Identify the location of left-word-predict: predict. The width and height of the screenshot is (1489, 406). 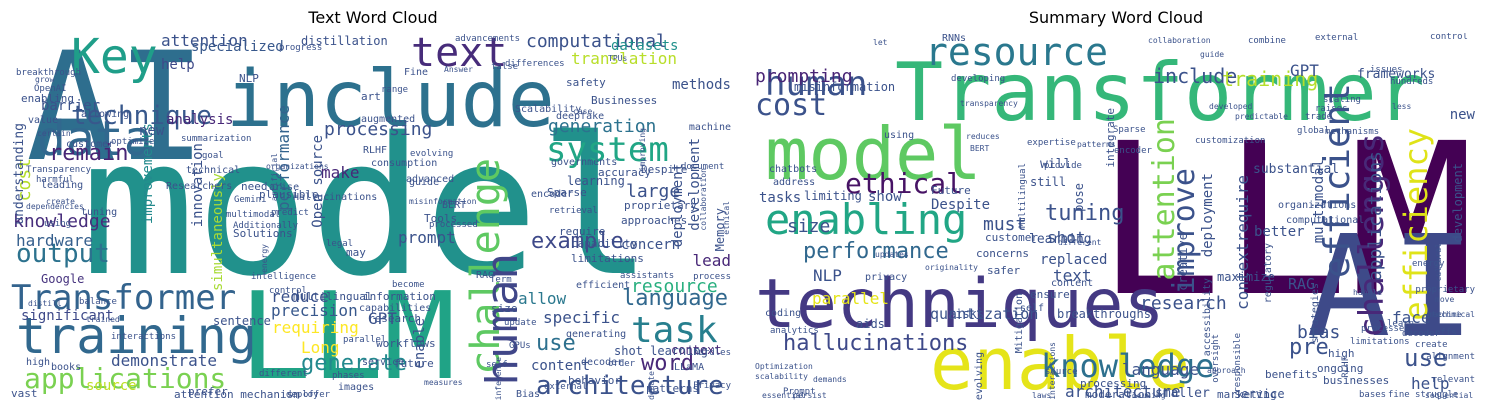
(290, 213).